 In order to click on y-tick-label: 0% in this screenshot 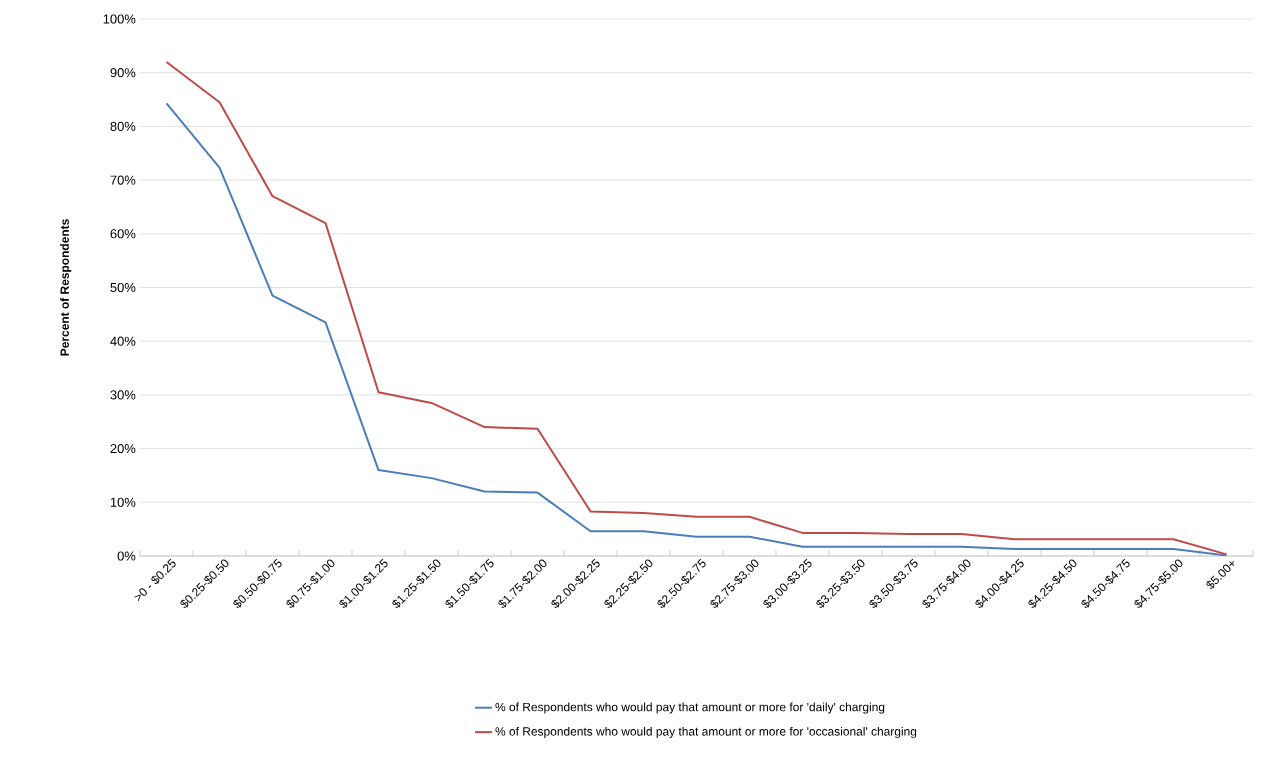, I will do `click(126, 556)`.